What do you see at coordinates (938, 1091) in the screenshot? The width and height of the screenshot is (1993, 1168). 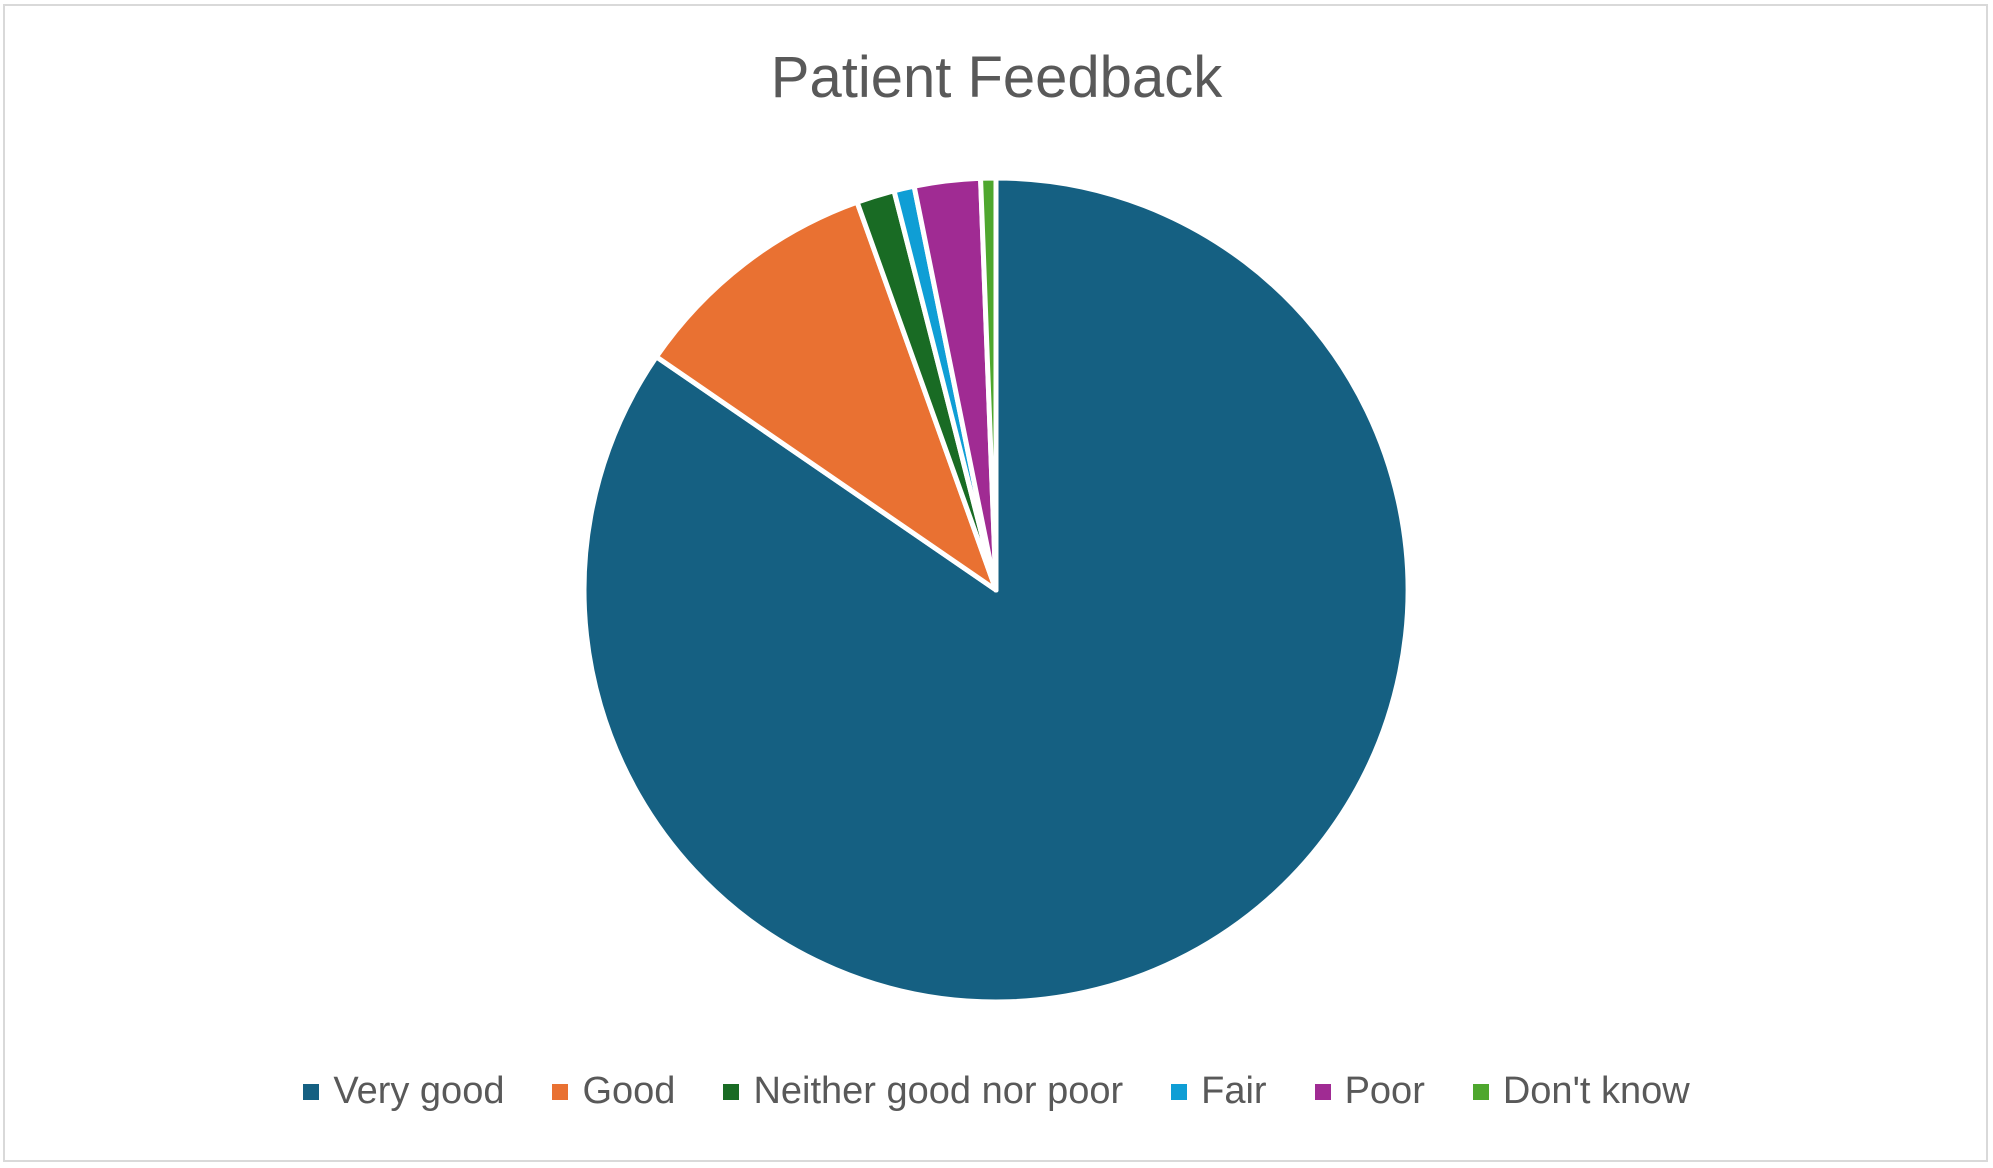 I see `legend-label: Neither good nor poor` at bounding box center [938, 1091].